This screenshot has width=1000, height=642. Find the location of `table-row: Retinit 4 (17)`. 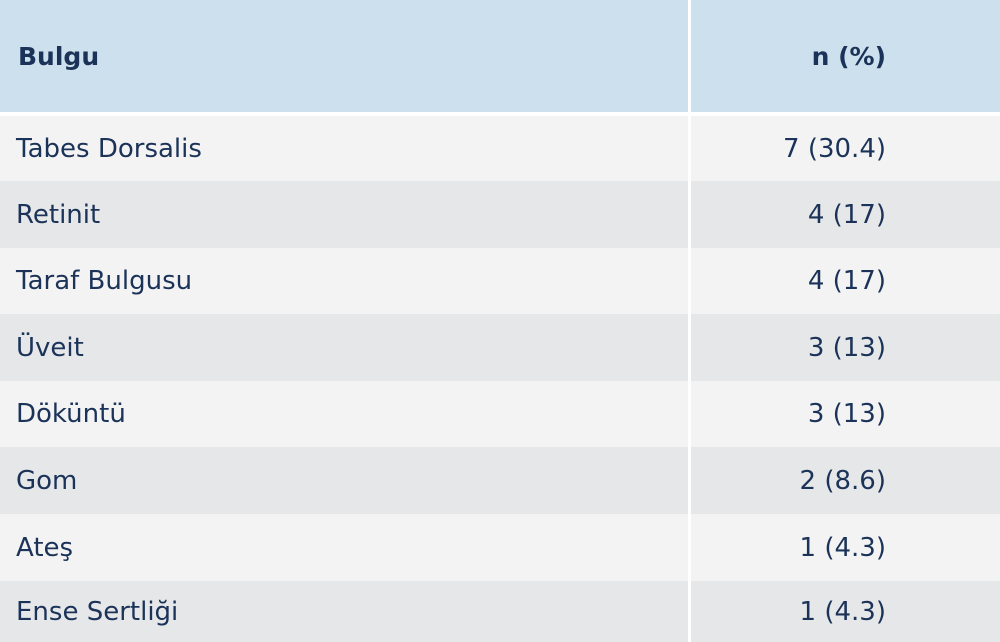

table-row: Retinit 4 (17) is located at coordinates (500, 214).